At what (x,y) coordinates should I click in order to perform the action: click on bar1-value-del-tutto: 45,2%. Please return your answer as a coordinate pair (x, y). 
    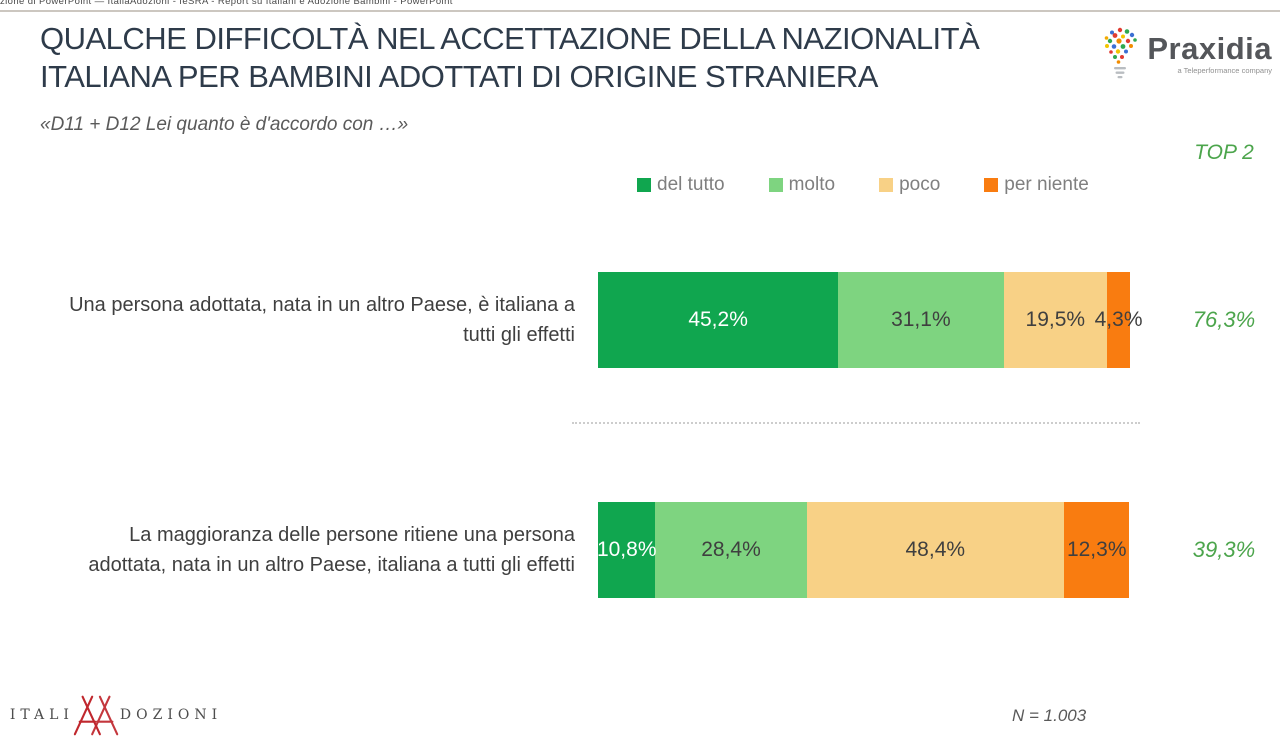
    Looking at the image, I should click on (718, 319).